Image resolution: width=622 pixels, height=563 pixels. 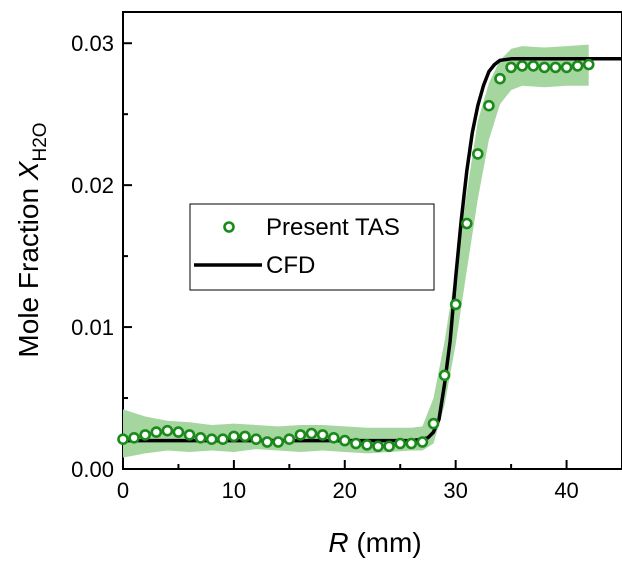 I want to click on x-tick-label: 0, so click(x=123, y=490).